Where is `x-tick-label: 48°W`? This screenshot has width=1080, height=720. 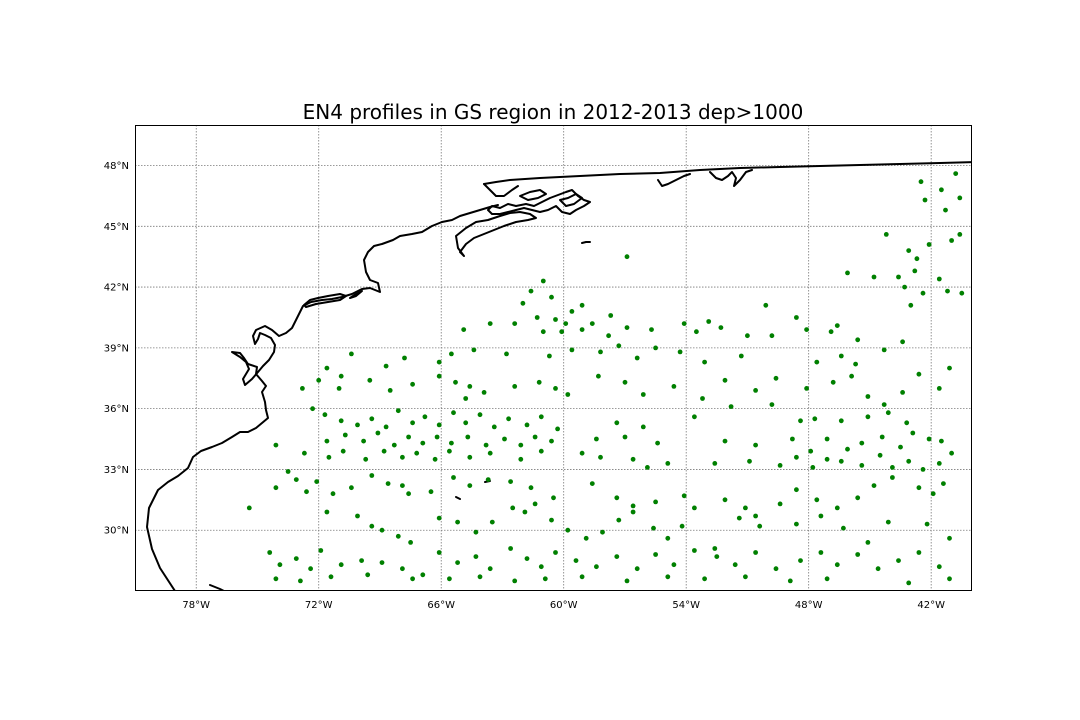
x-tick-label: 48°W is located at coordinates (809, 605).